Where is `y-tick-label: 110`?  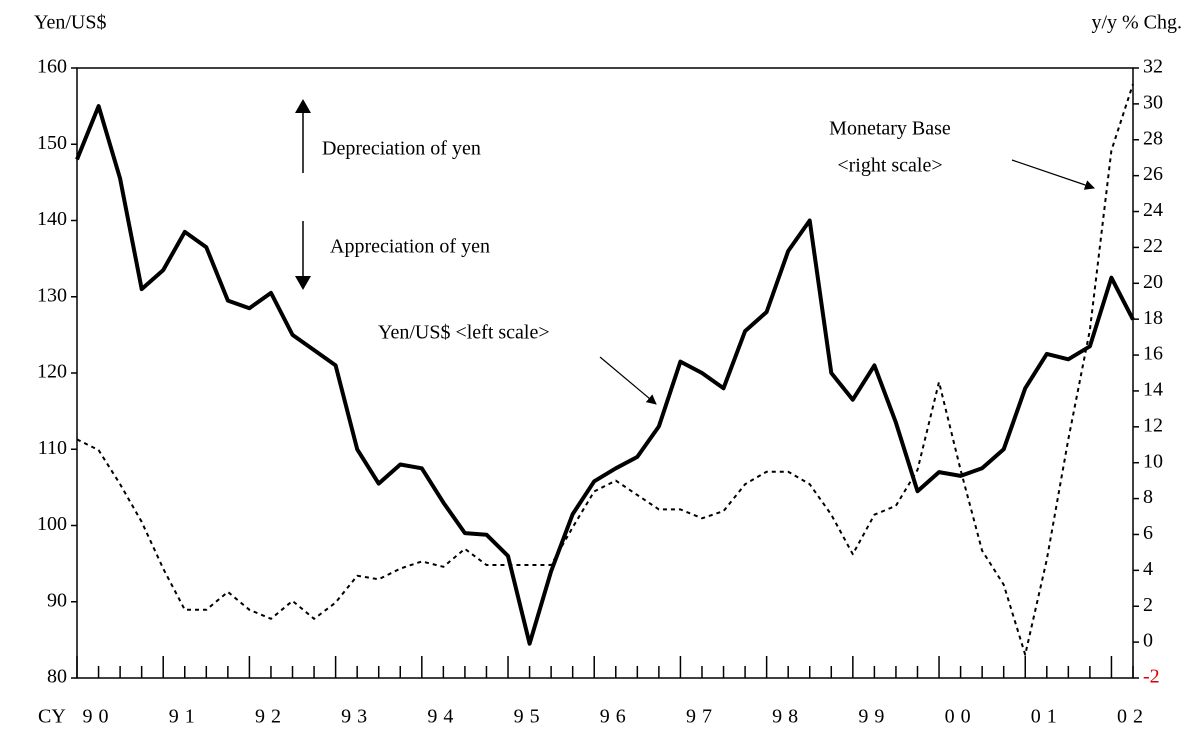
y-tick-label: 110 is located at coordinates (52, 448).